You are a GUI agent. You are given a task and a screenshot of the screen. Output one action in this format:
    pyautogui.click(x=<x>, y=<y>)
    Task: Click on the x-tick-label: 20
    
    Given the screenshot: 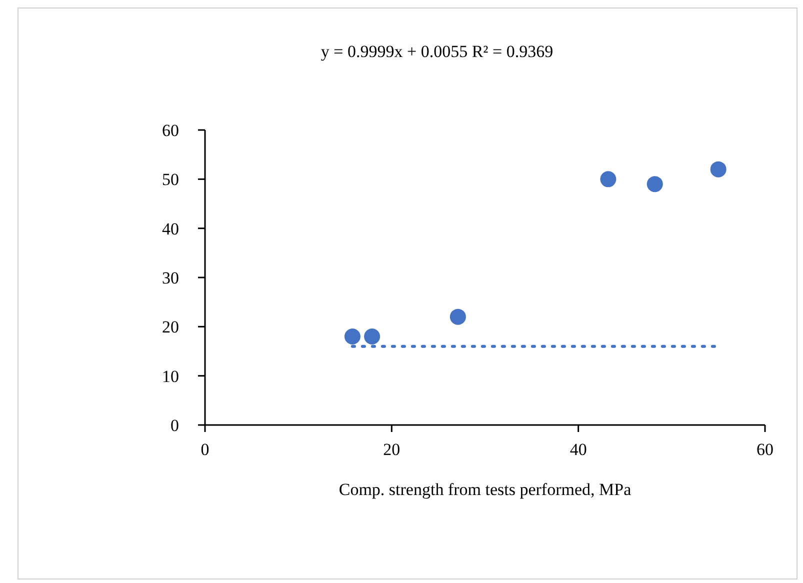 What is the action you would take?
    pyautogui.click(x=391, y=449)
    